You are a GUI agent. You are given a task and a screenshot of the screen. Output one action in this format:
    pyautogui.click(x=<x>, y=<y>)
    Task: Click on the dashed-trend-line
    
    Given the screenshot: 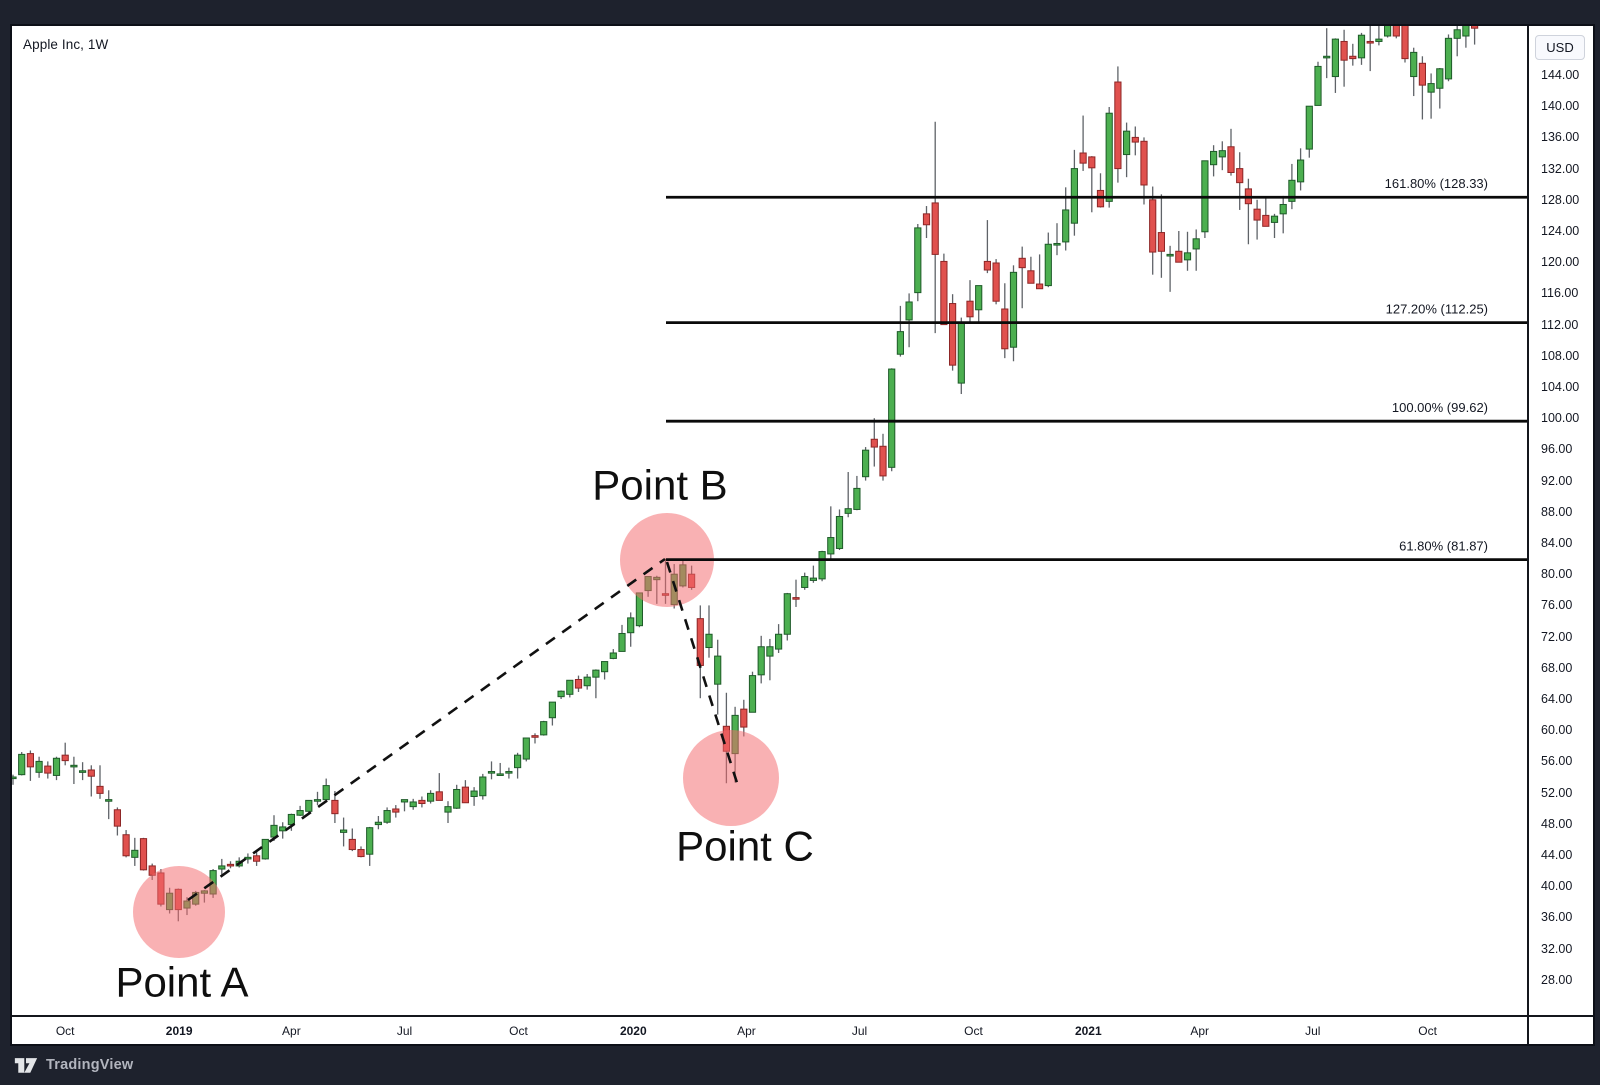 What is the action you would take?
    pyautogui.click(x=426, y=729)
    